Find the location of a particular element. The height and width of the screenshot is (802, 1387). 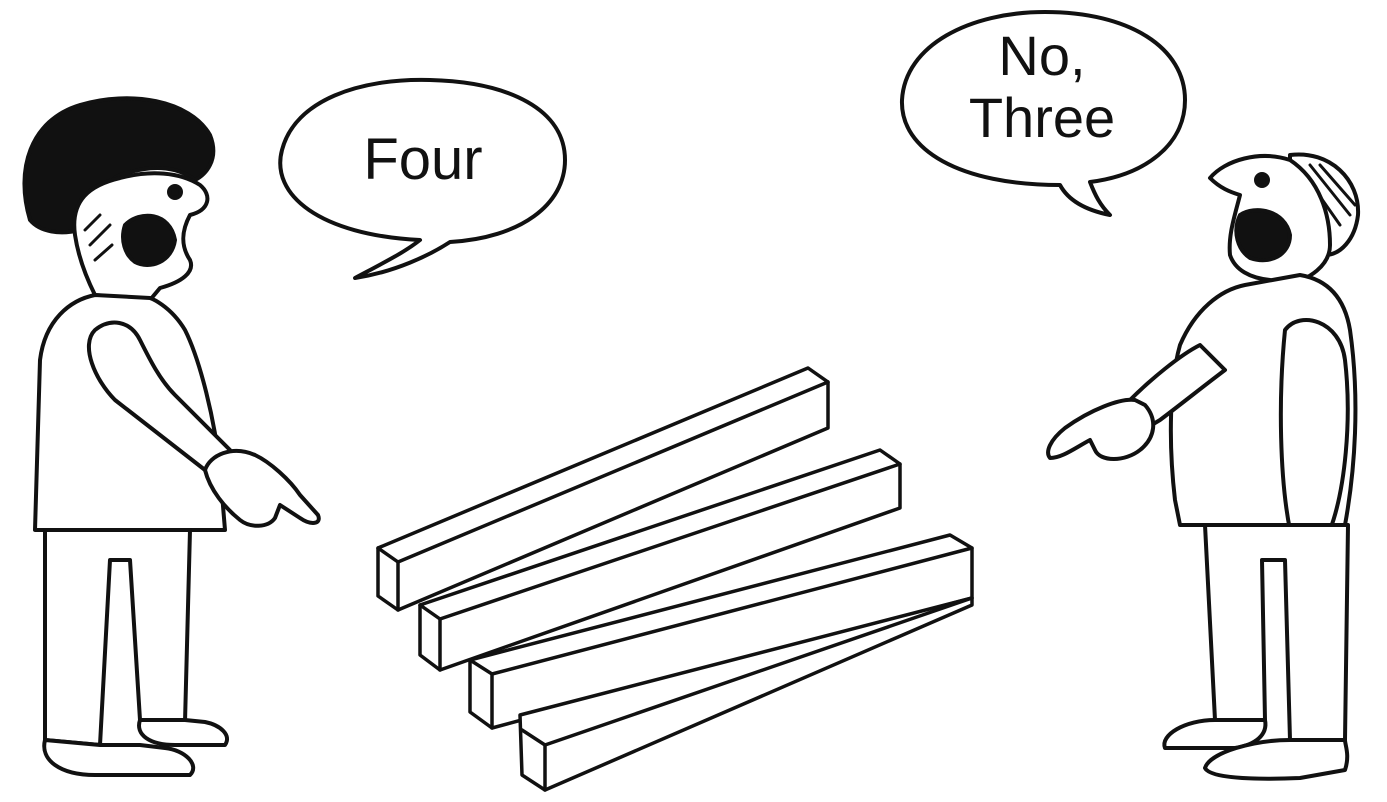

right-speech-text: No, Three is located at coordinates (1042, 86).